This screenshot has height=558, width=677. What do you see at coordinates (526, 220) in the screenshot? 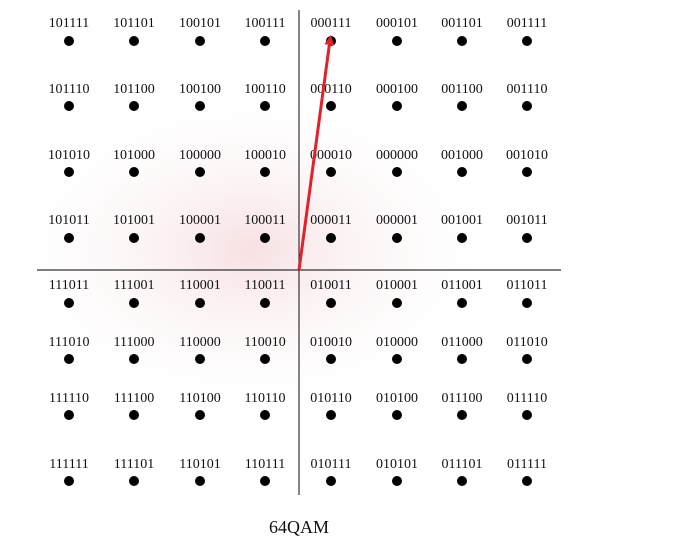
I see `symbol-label: 001011` at bounding box center [526, 220].